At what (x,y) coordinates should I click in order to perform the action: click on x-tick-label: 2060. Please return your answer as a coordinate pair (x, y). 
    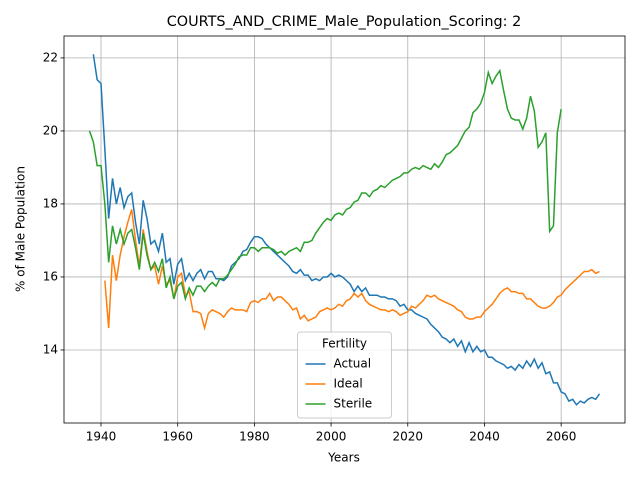
    Looking at the image, I should click on (561, 437).